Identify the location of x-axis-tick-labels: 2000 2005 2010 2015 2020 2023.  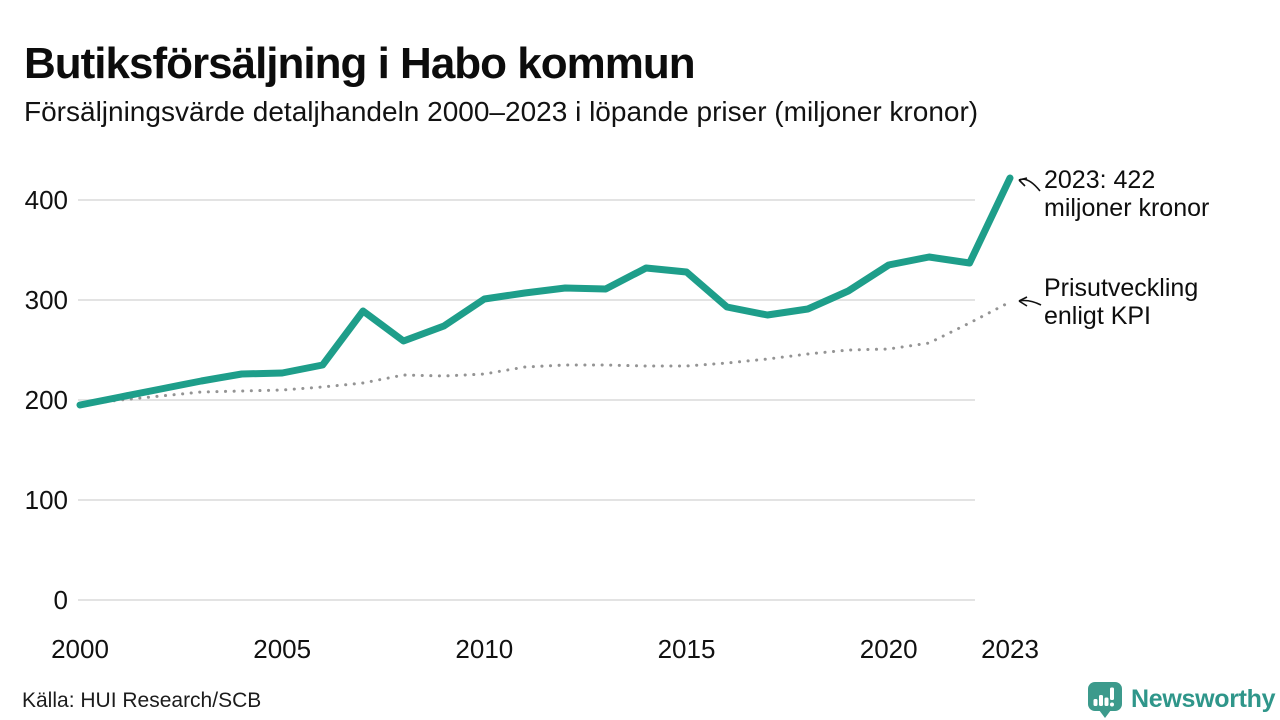
(545, 649).